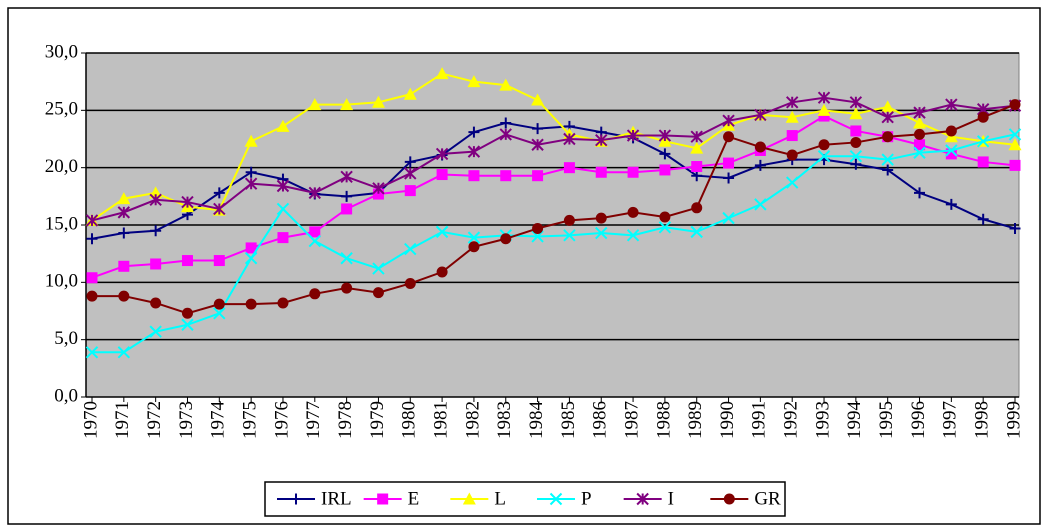 This screenshot has width=1049, height=531. What do you see at coordinates (504, 420) in the screenshot?
I see `x-tick-label: 1983` at bounding box center [504, 420].